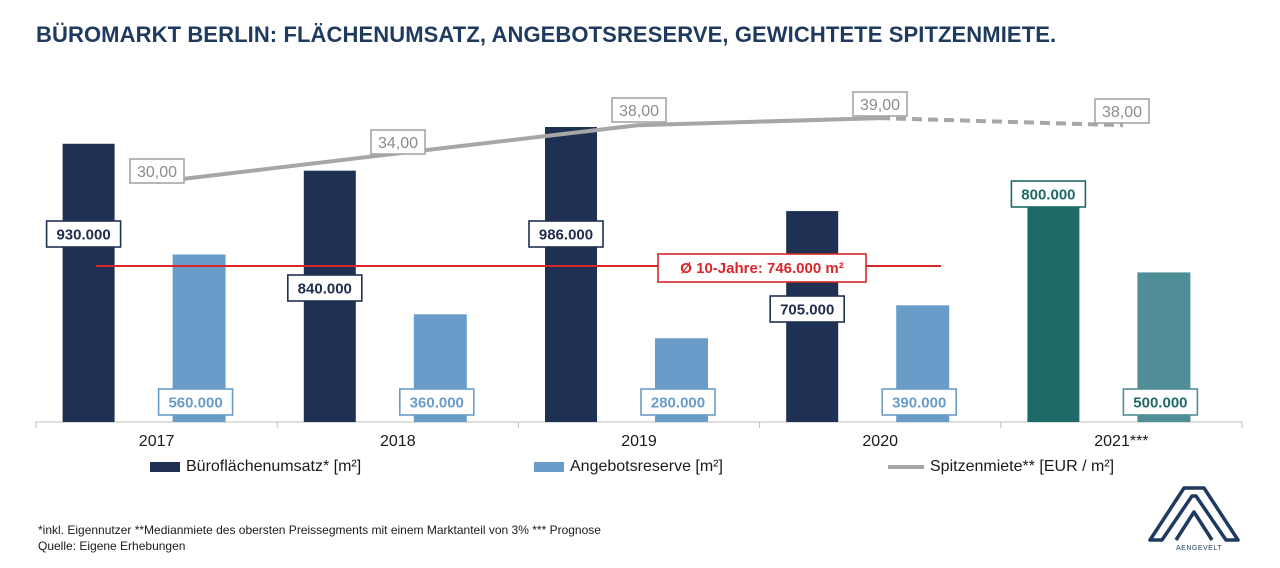 The height and width of the screenshot is (568, 1280). I want to click on data-label-umsatz-1-text: 840.000, so click(325, 289).